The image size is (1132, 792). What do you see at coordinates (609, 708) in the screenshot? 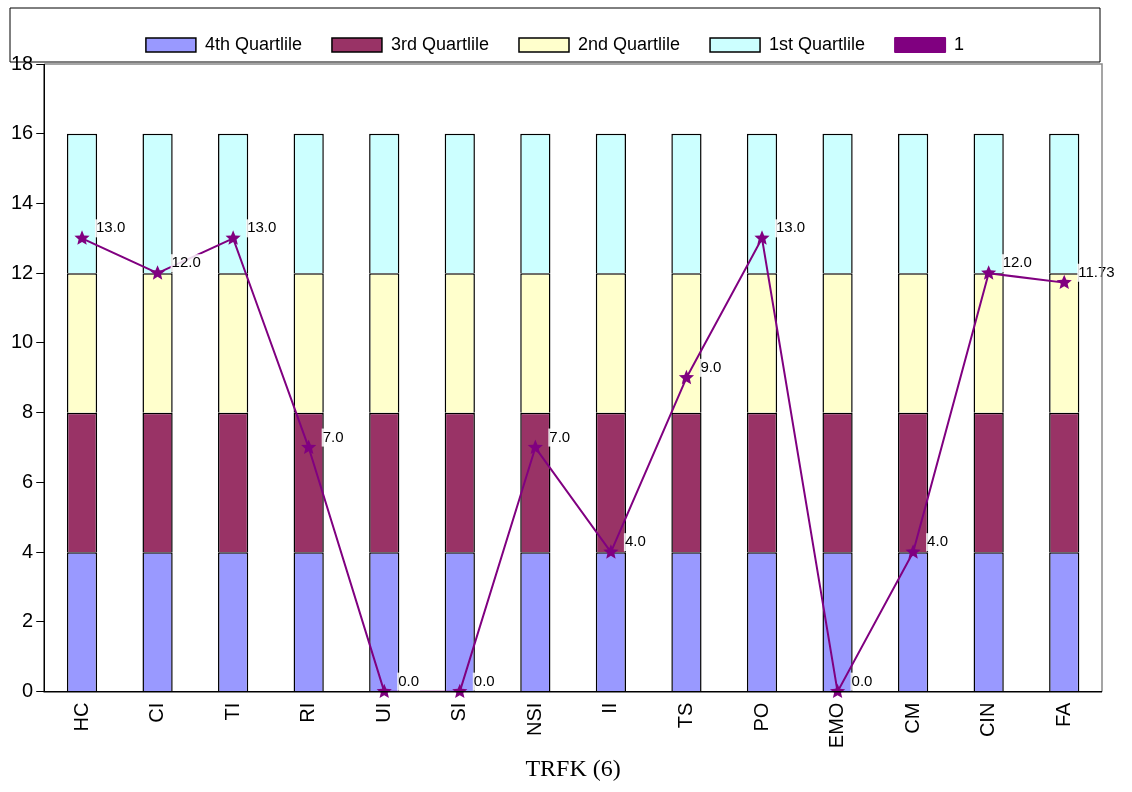
I see `x-tick-label: II` at bounding box center [609, 708].